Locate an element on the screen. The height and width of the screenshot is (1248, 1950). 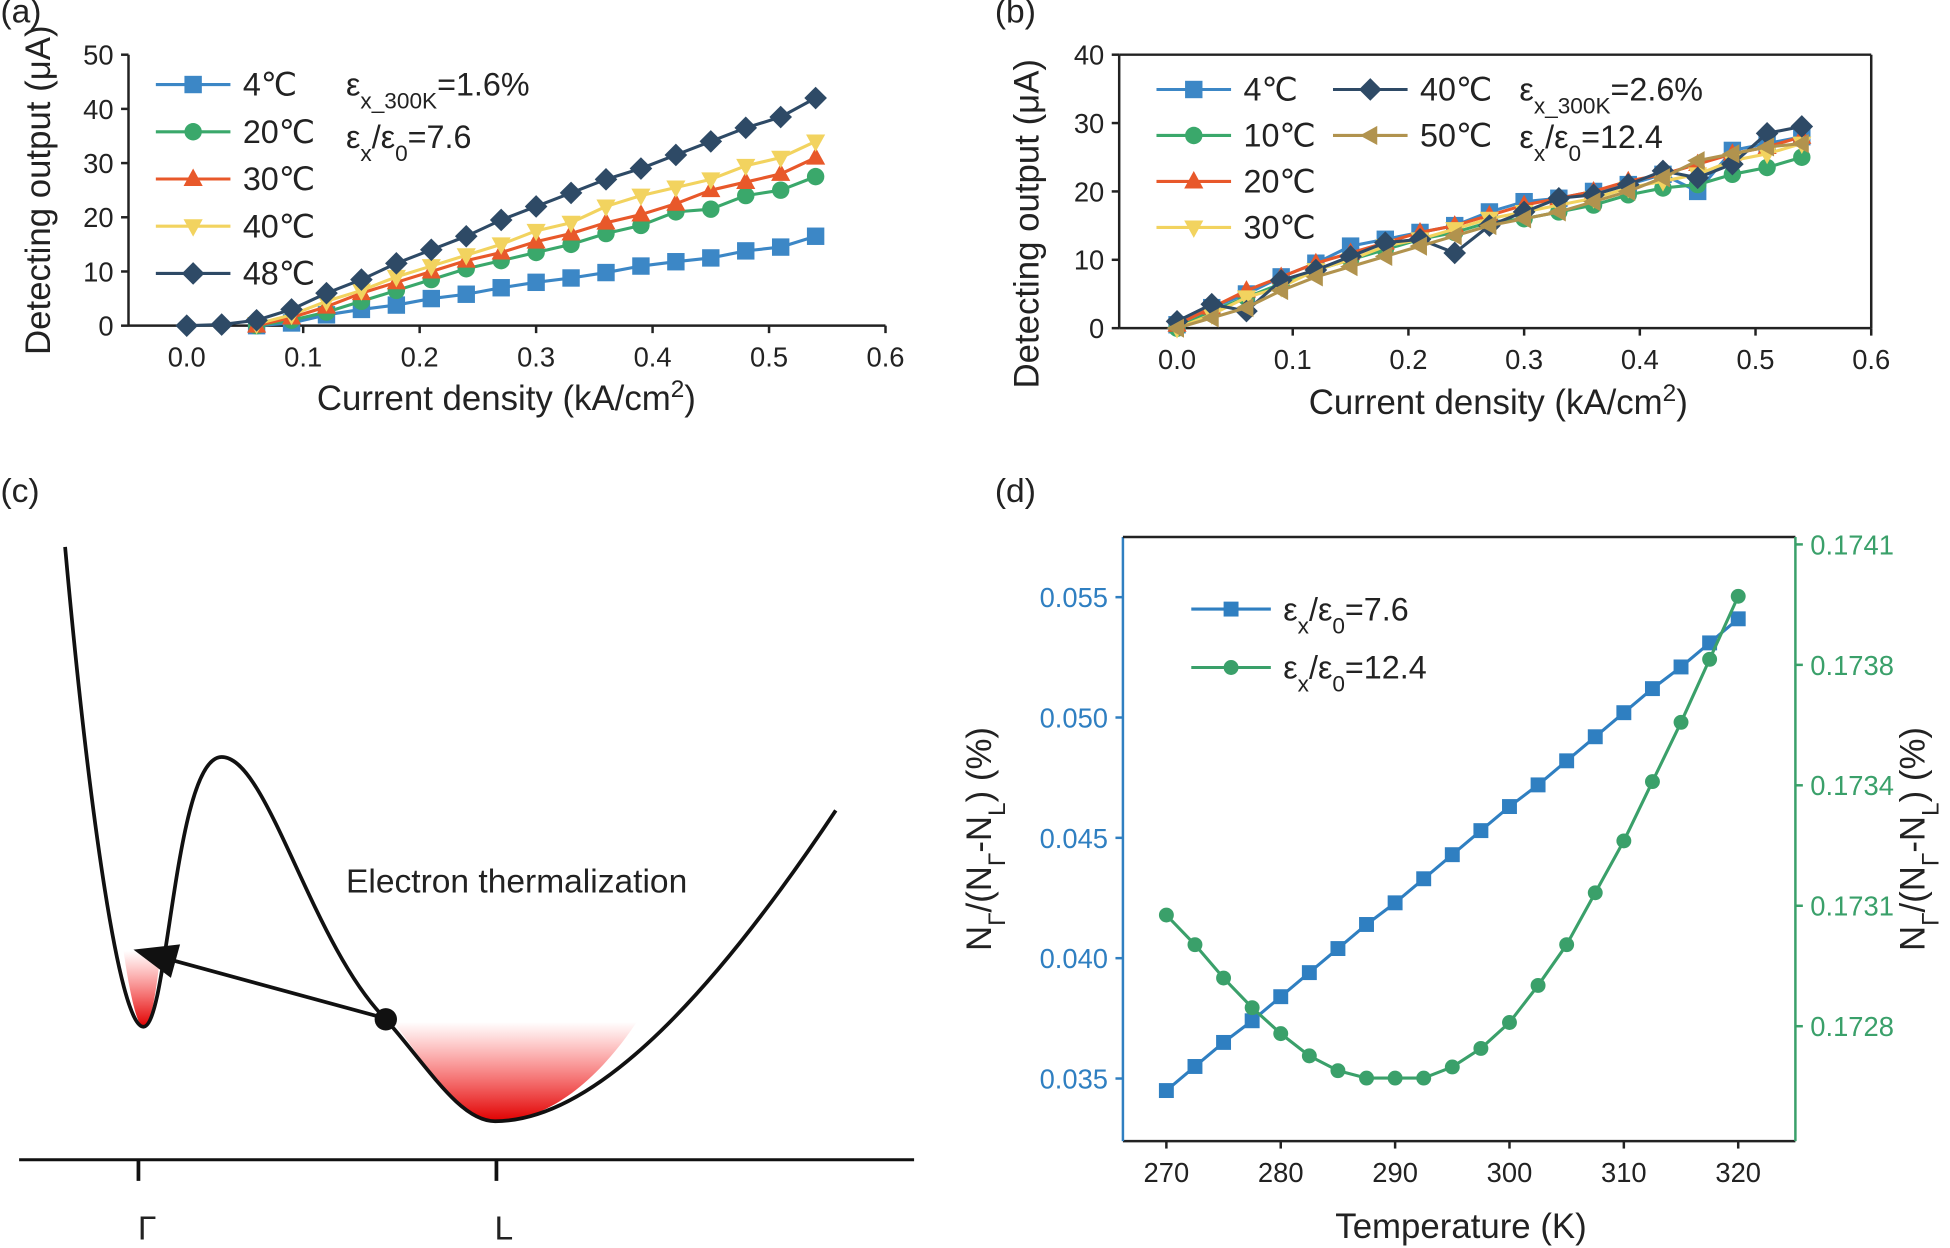
legend-label: 48℃ is located at coordinates (279, 274).